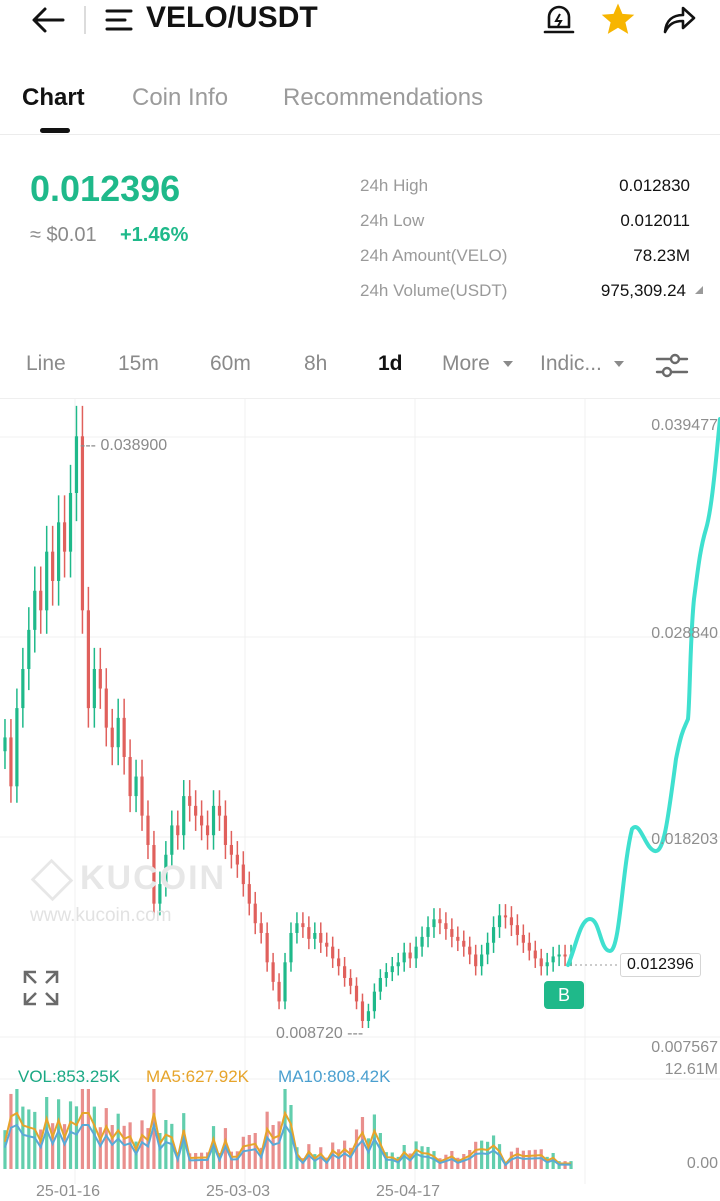  I want to click on date-label: 25-03-03, so click(238, 1191).